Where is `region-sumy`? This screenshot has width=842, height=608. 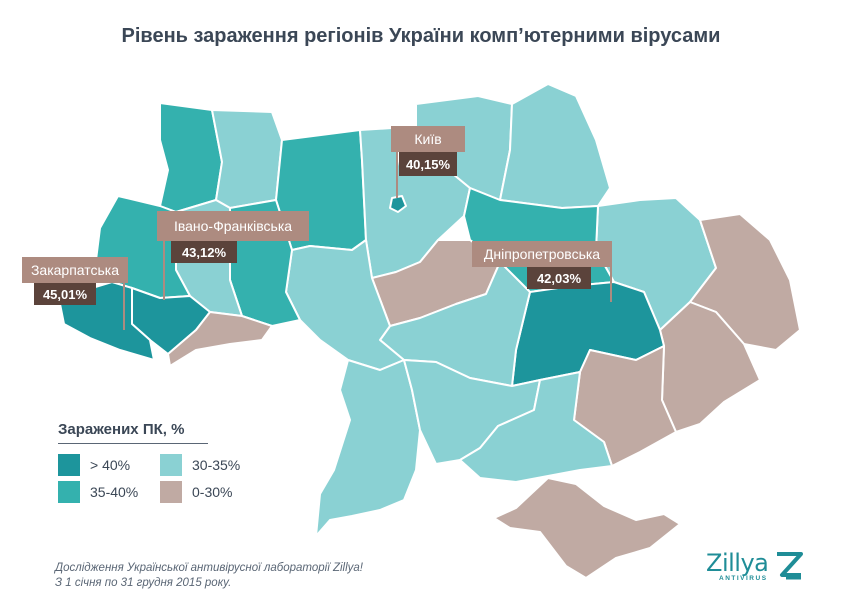
region-sumy is located at coordinates (555, 146).